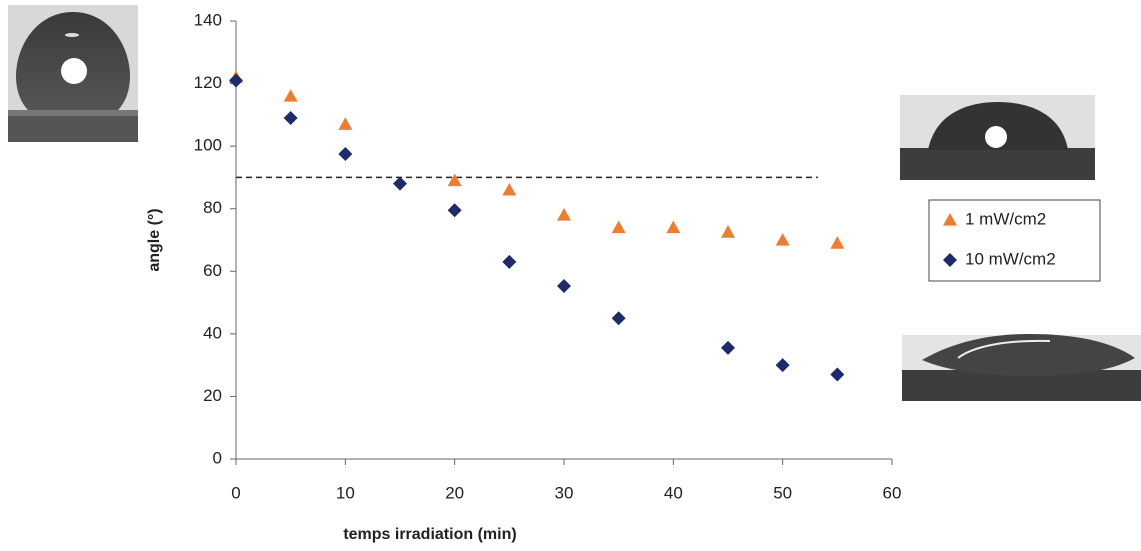  I want to click on y-tick-label: 140, so click(208, 19).